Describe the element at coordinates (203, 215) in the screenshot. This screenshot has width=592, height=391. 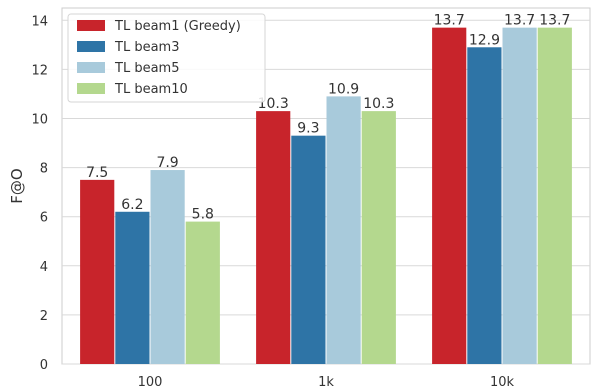
I see `bar-value-label: 5.8` at that location.